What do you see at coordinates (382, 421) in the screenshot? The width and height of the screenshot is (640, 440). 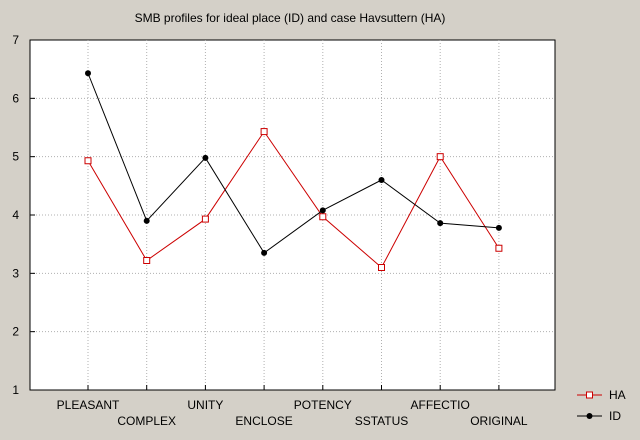 I see `x-category-label: SSTATUS` at bounding box center [382, 421].